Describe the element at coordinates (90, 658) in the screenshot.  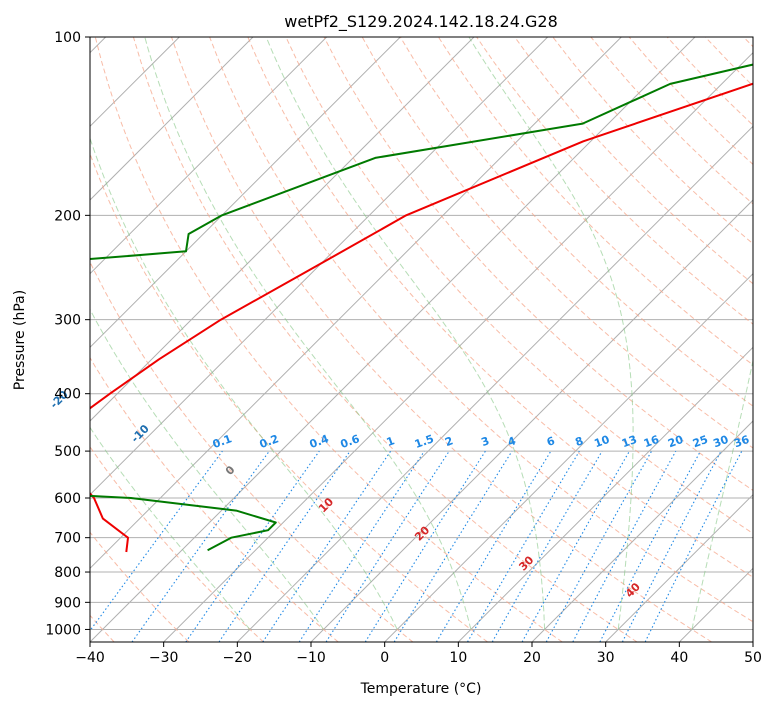
I see `x-tick-label: −40` at that location.